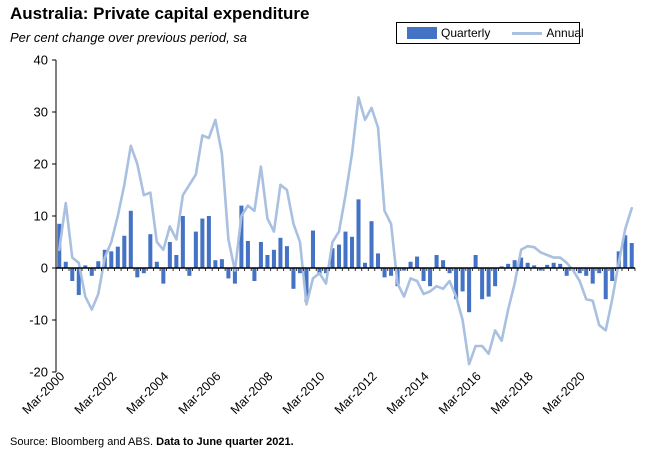  I want to click on x-tick-label: Mar-2018, so click(512, 393).